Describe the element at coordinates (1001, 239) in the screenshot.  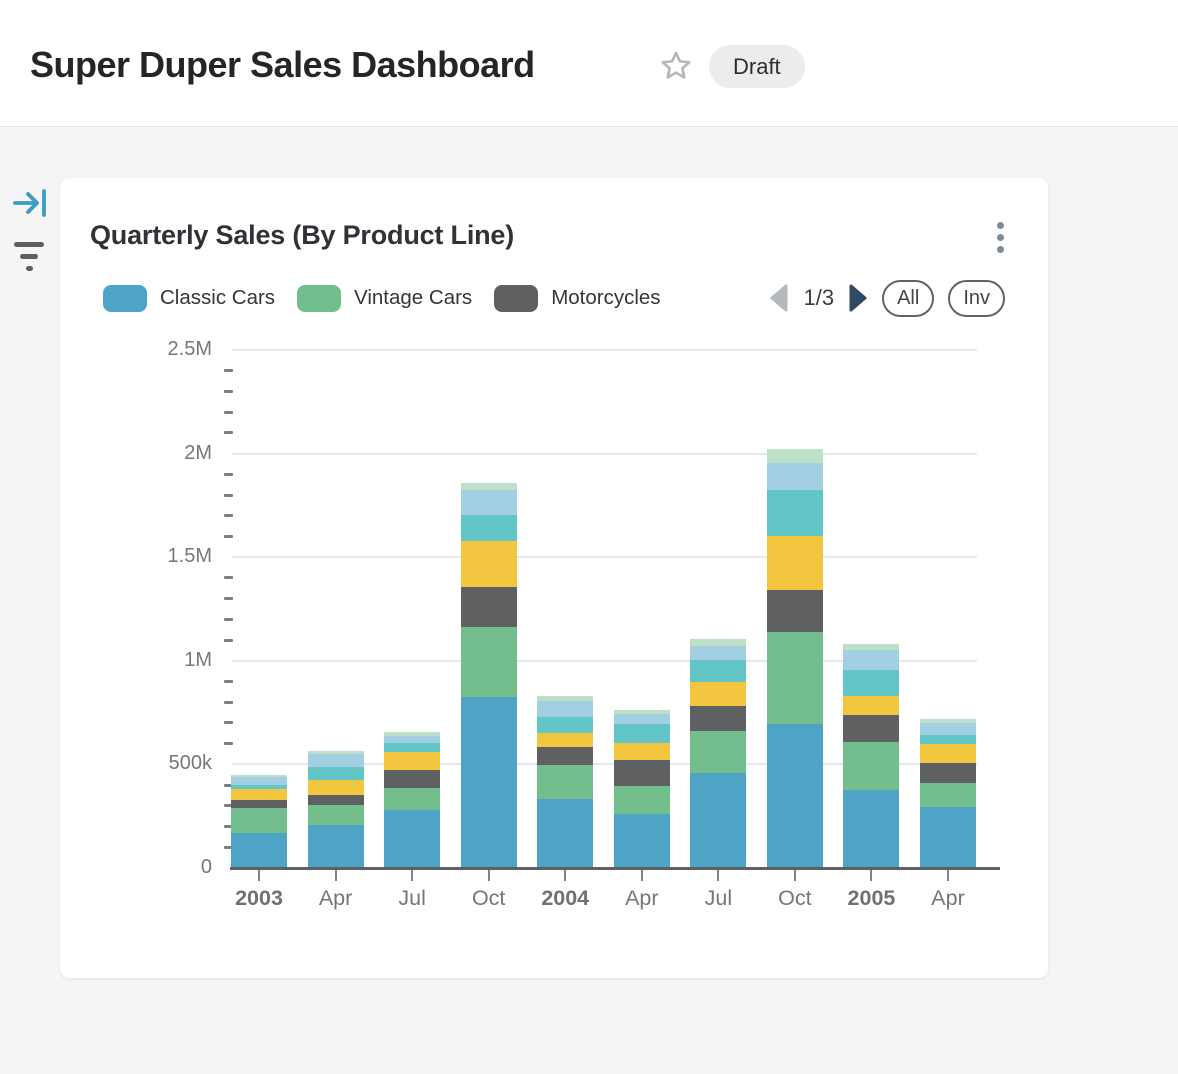
I see `kebab-menu-icon` at that location.